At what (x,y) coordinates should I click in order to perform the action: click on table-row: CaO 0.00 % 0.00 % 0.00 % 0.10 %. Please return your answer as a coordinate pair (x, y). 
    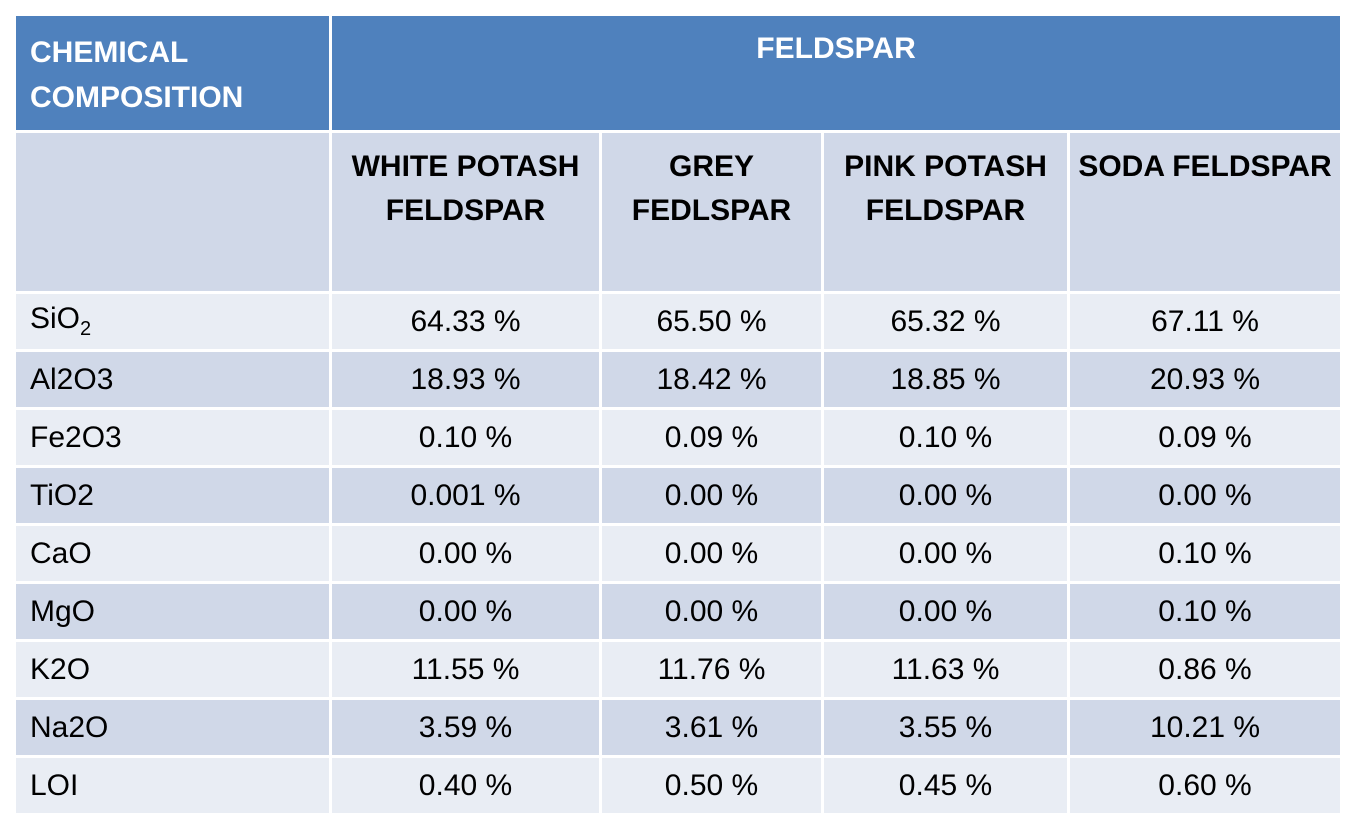
    Looking at the image, I should click on (678, 553).